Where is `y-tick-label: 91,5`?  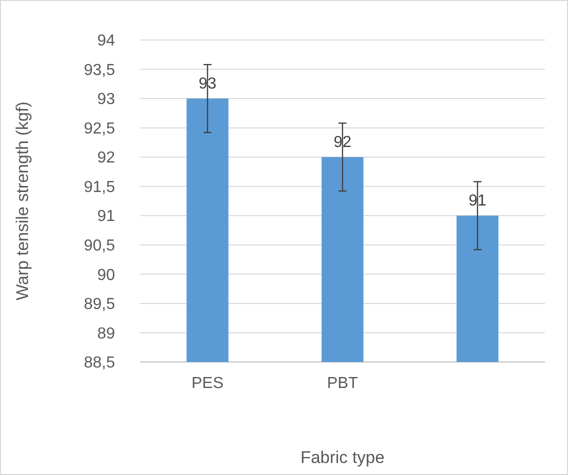 y-tick-label: 91,5 is located at coordinates (100, 187).